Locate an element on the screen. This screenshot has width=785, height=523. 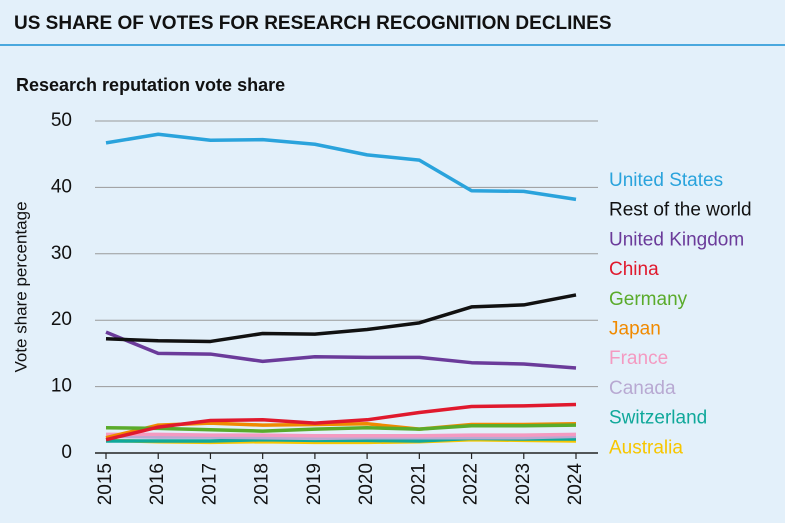
legend-entry: Canada is located at coordinates (642, 388).